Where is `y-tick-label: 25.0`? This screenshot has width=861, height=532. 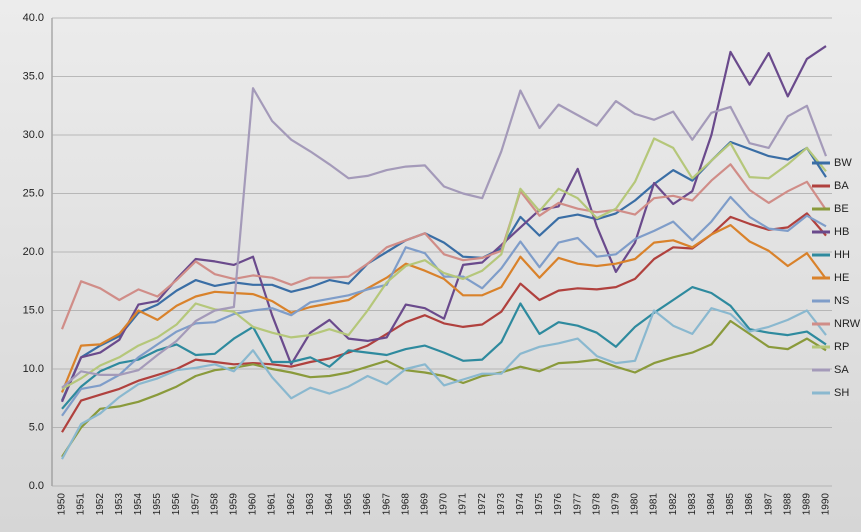 y-tick-label: 25.0 is located at coordinates (33, 193).